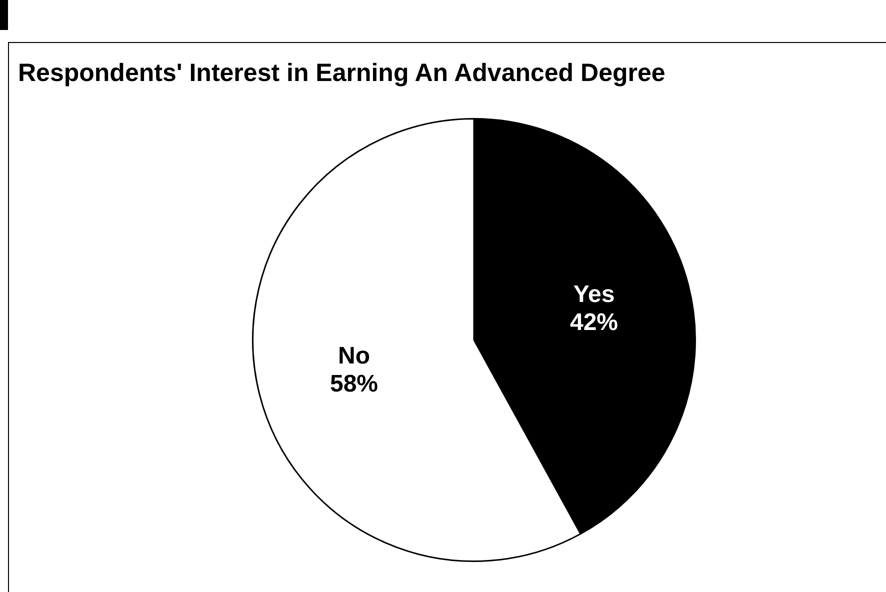 The image size is (886, 592). What do you see at coordinates (594, 322) in the screenshot?
I see `data-label: 42%` at bounding box center [594, 322].